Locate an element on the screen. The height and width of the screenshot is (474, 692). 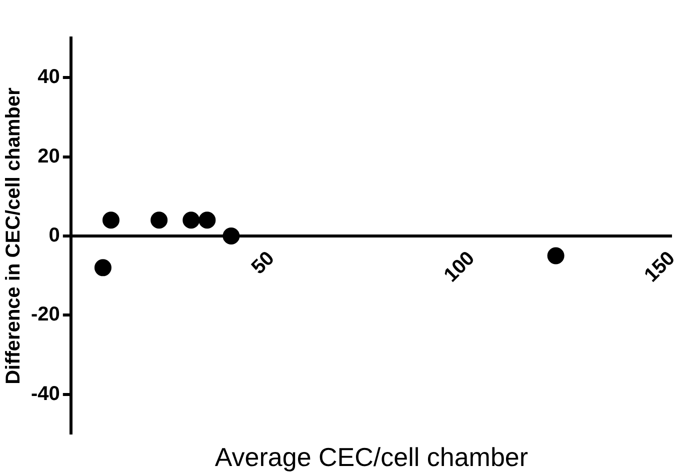
y-tick-label: -20 is located at coordinates (45, 315).